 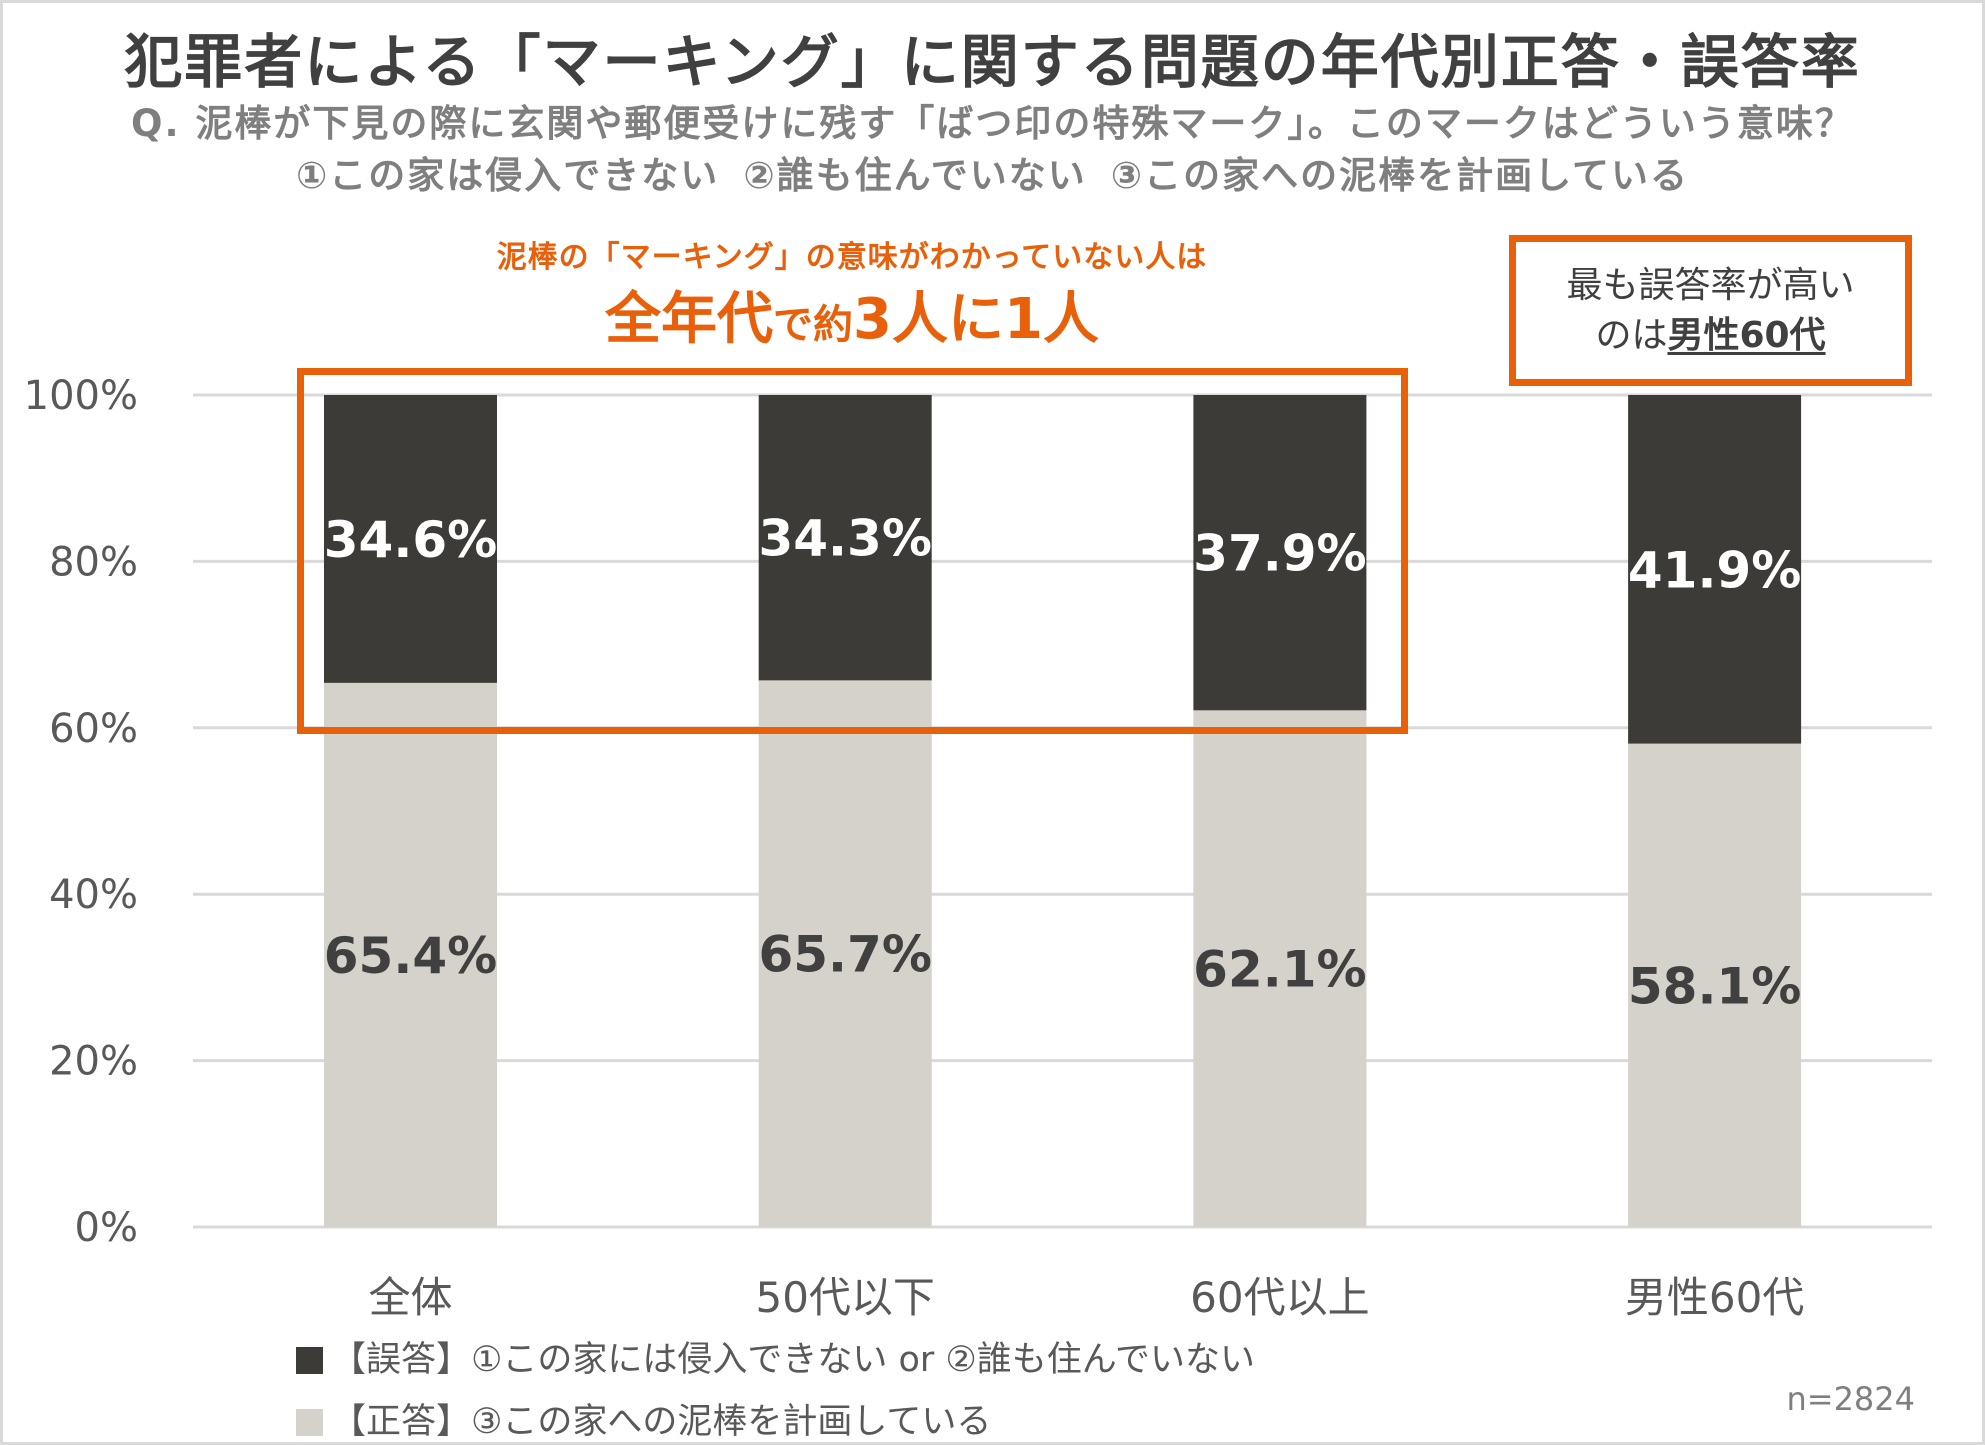 I want to click on x-tick-label: 60代以上, so click(x=1279, y=1297).